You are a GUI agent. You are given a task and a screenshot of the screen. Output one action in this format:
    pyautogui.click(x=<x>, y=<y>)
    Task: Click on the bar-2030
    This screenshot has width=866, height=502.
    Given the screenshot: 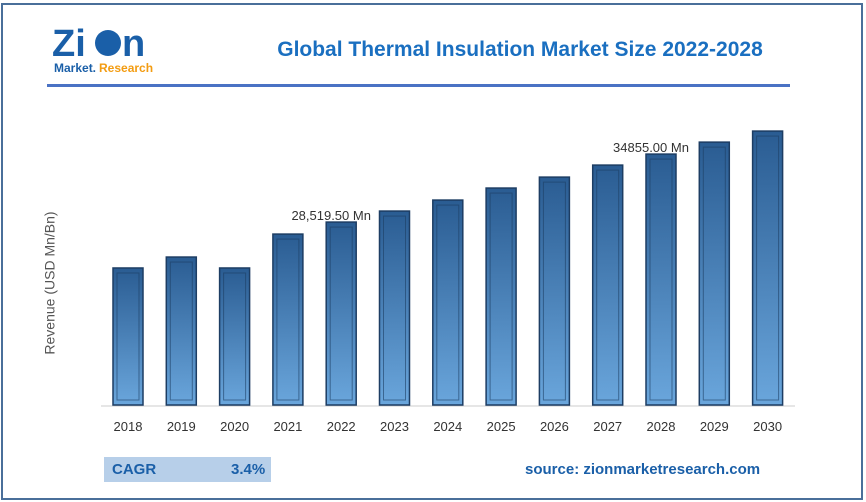 What is the action you would take?
    pyautogui.click(x=767, y=268)
    